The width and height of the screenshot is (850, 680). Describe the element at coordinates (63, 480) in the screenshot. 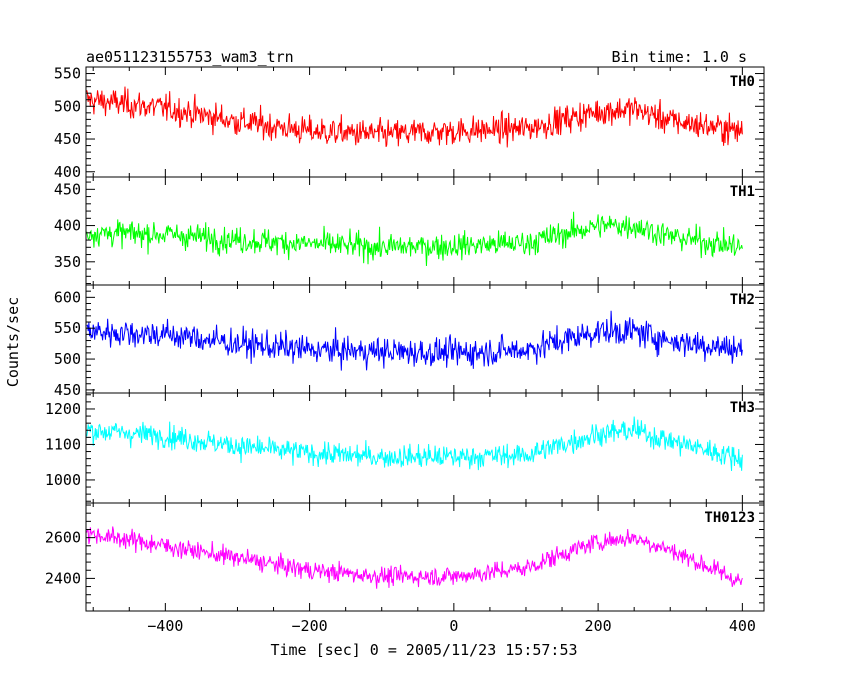

I see `y-tick-label: 1000` at that location.